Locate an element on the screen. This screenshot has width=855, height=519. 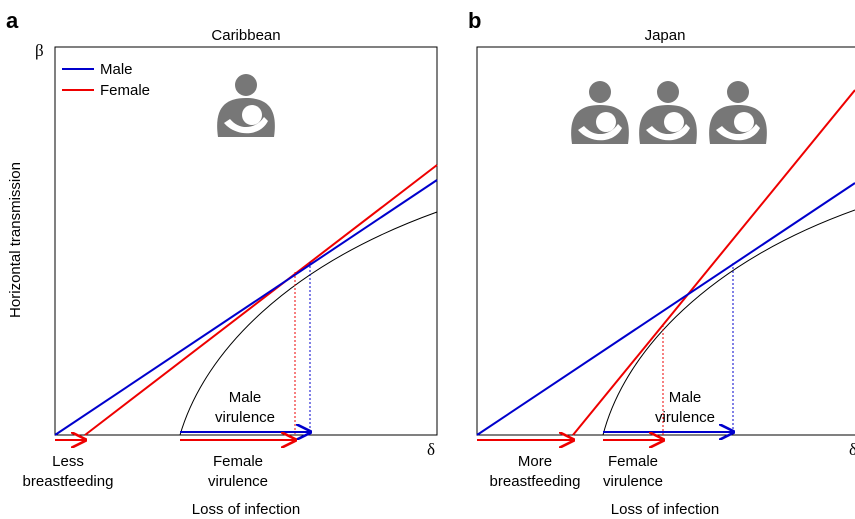
y-label: Horizontal transmission is located at coordinates (15, 240).